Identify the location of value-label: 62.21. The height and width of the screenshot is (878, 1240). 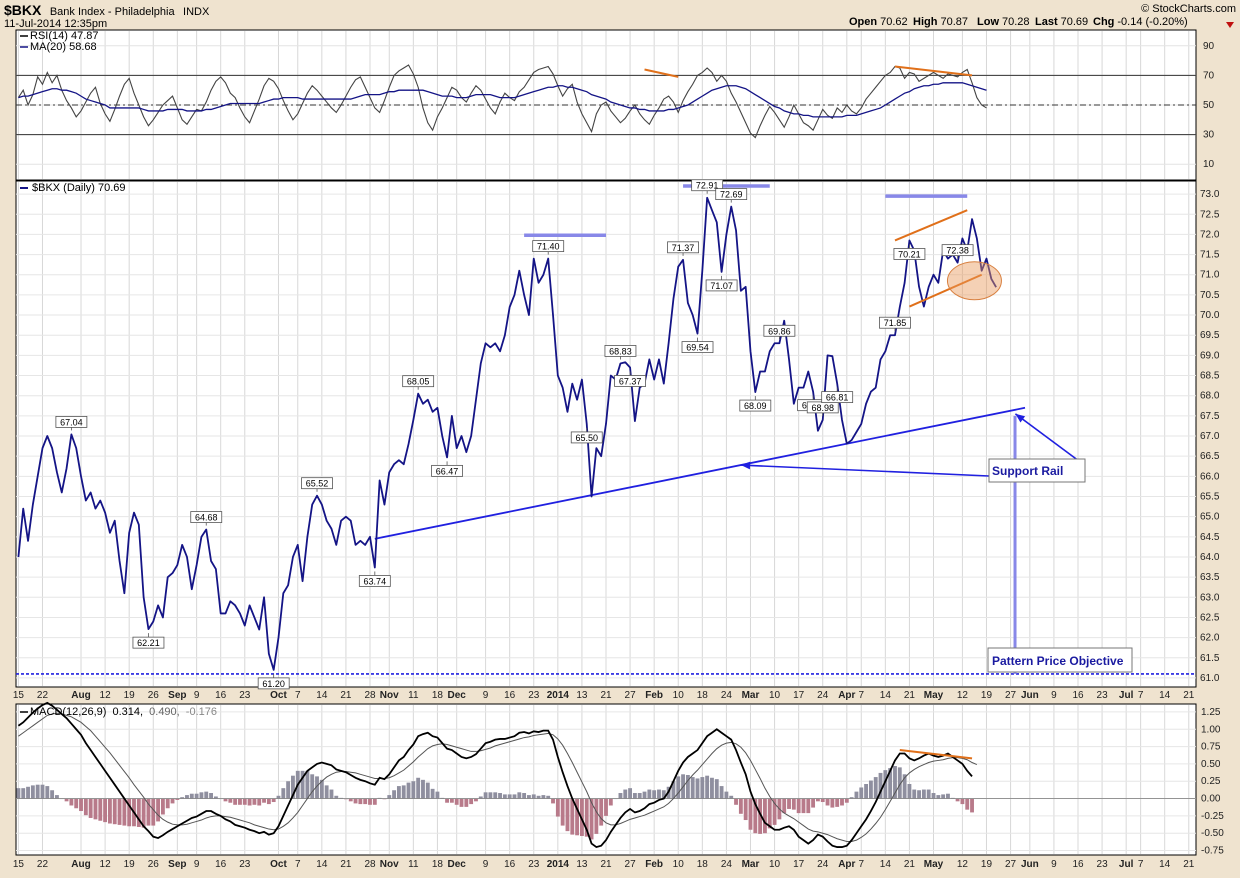
(148, 643).